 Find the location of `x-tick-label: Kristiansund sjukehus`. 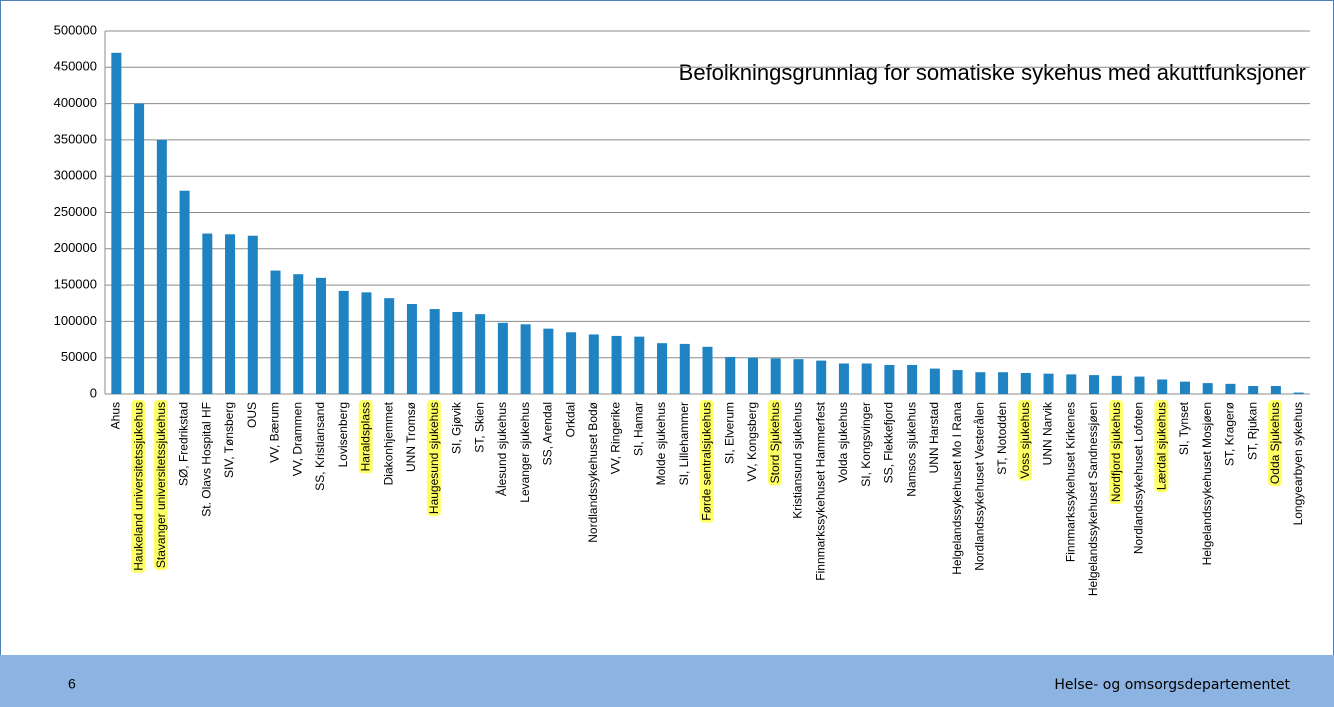

x-tick-label: Kristiansund sjukehus is located at coordinates (798, 460).